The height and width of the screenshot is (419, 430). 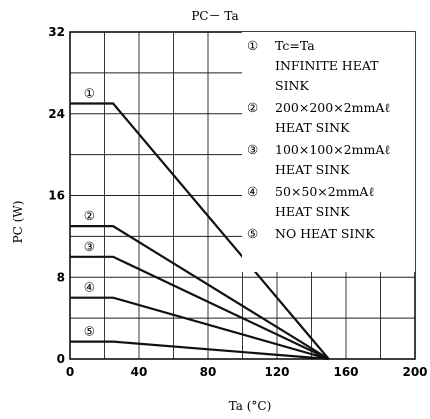 I want to click on legend-text-2: HEAT SINK, so click(x=312, y=127).